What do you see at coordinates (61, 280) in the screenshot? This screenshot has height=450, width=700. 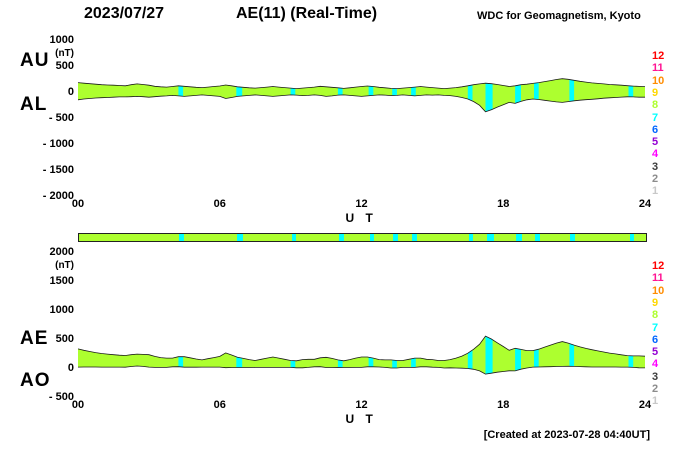 I see `y-tick-label: 1500` at bounding box center [61, 280].